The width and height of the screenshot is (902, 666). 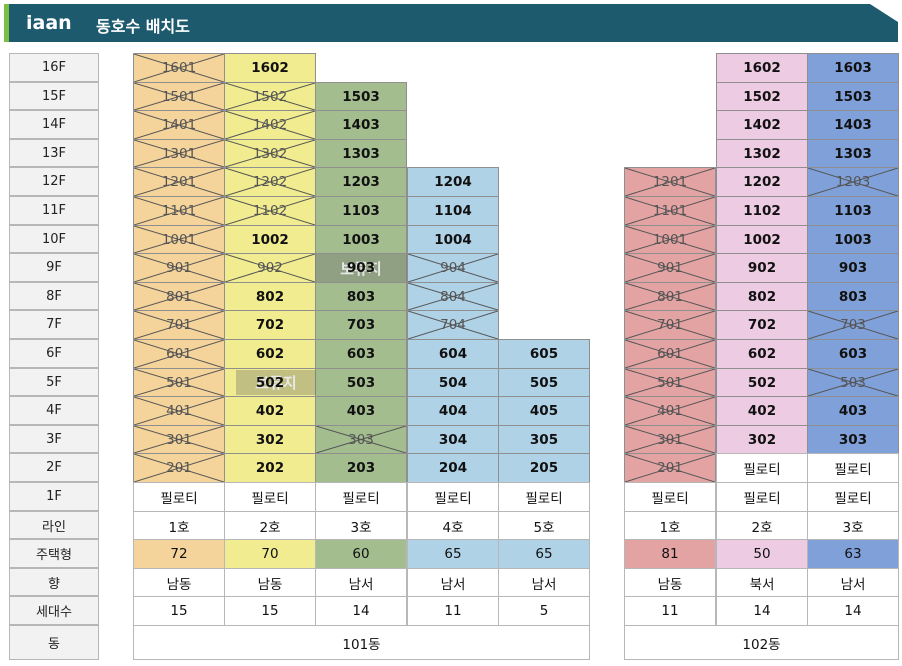 I want to click on unit-number: 503, so click(x=853, y=382).